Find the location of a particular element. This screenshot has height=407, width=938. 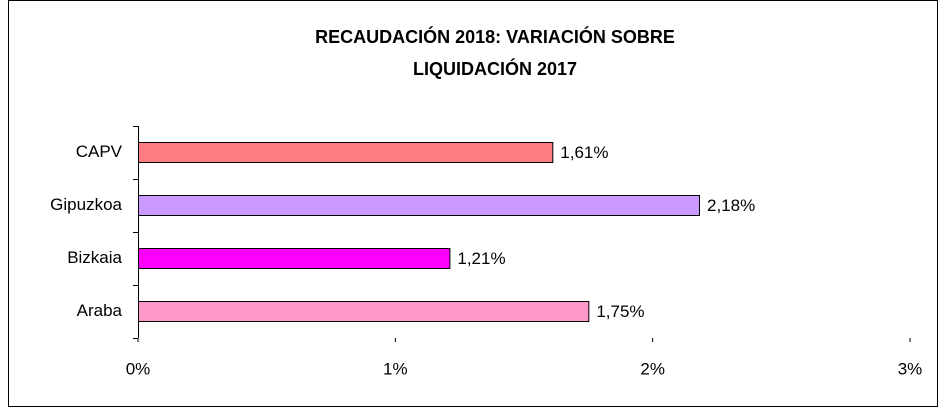

y-tick-label: CAPV is located at coordinates (99, 151).